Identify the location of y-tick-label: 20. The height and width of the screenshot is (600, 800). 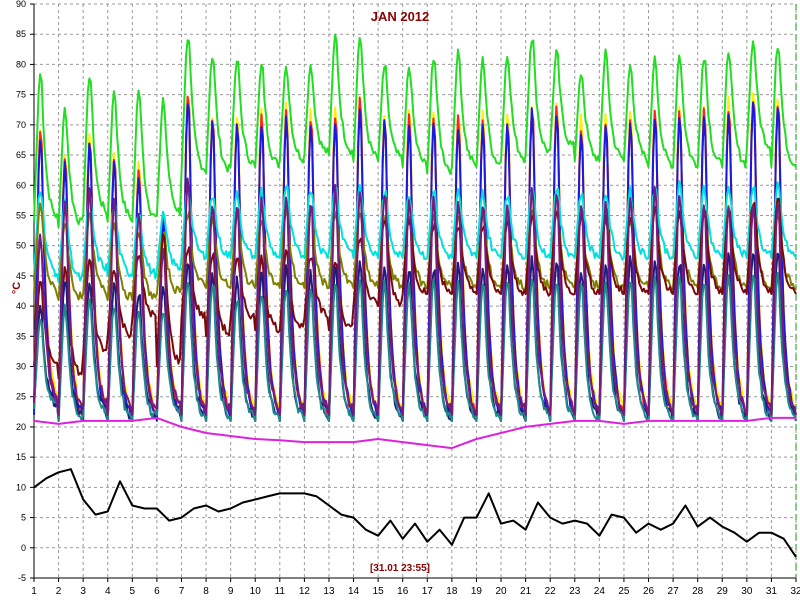
(21, 427).